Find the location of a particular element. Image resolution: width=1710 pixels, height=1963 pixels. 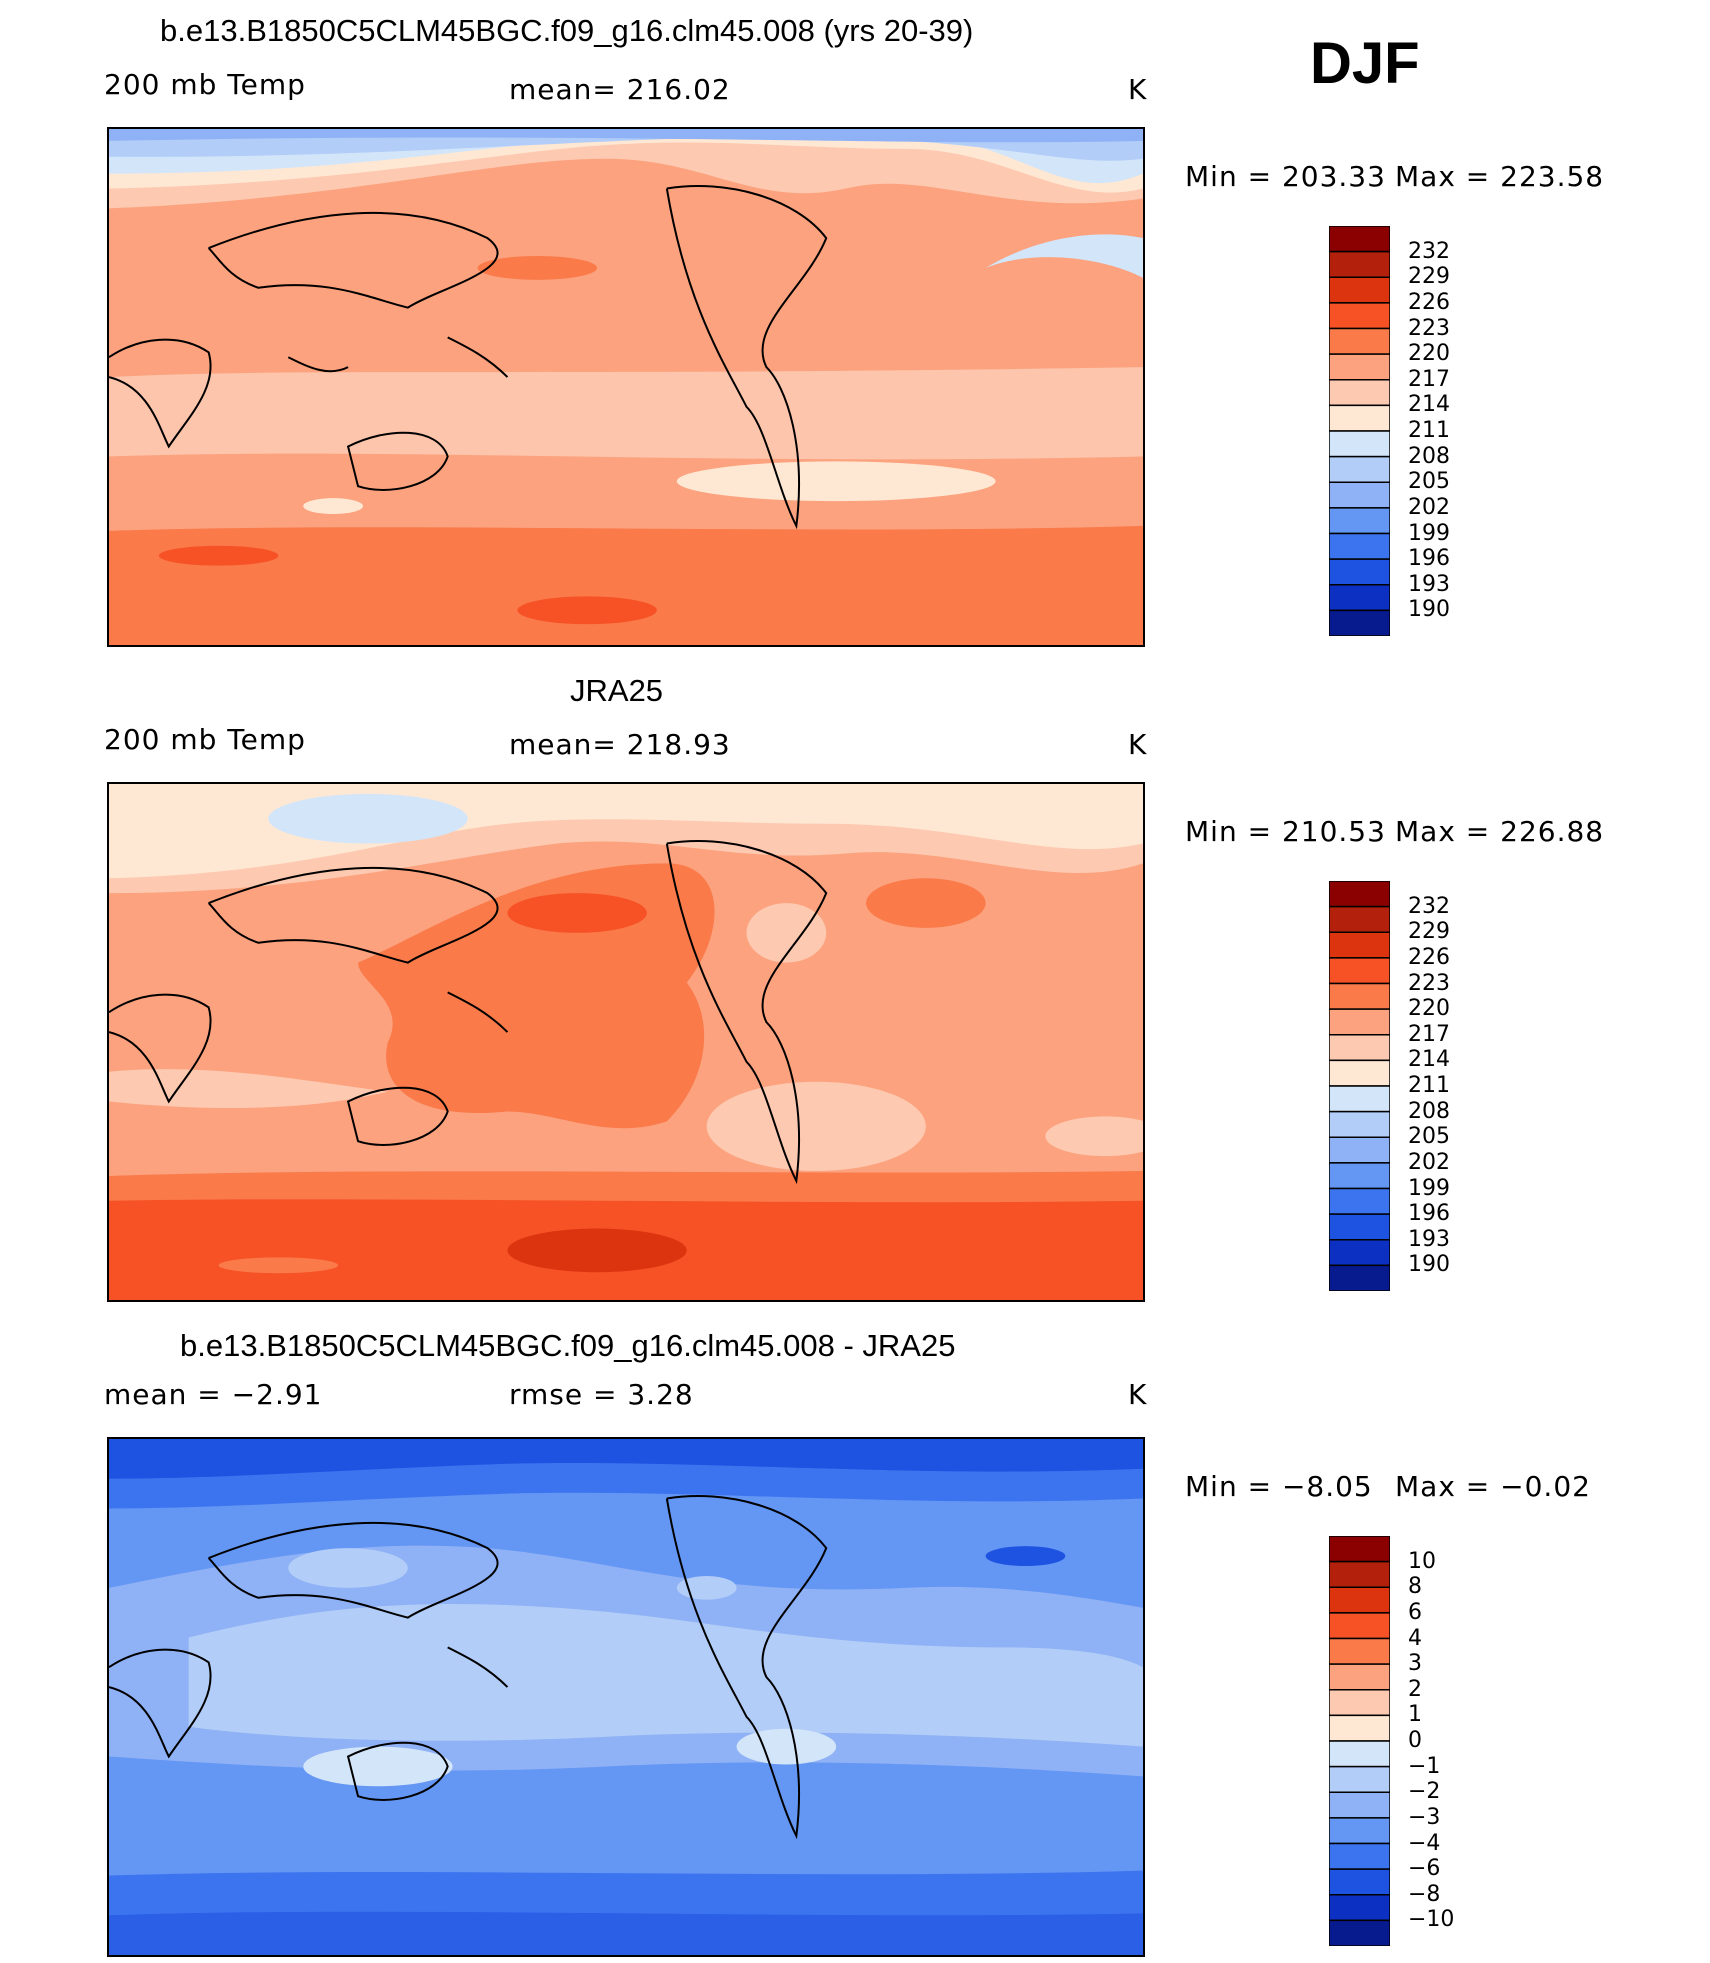

colorbar-tick-label: 232 is located at coordinates (1429, 251).